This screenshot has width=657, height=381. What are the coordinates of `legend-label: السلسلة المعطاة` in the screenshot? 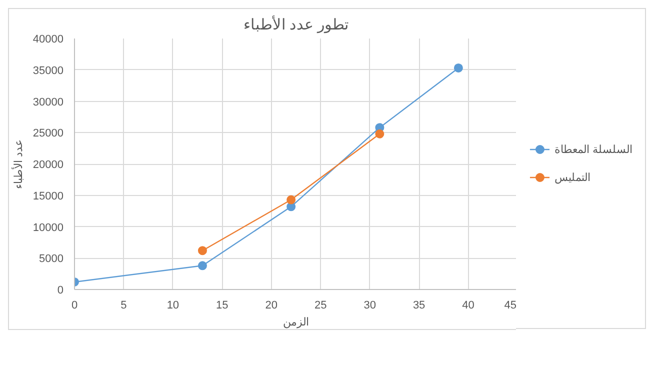 It's located at (593, 149).